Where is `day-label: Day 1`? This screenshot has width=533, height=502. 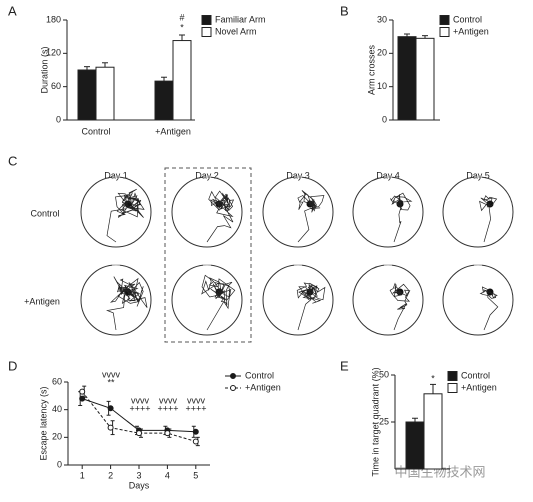
day-label: Day 1 is located at coordinates (116, 175).